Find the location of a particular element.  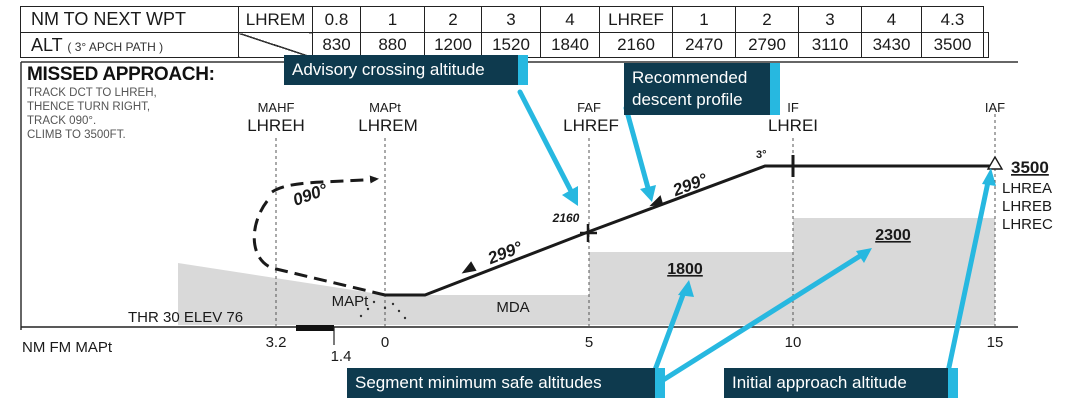

threshold-label: THR 30 ELEV 76 is located at coordinates (185, 317).